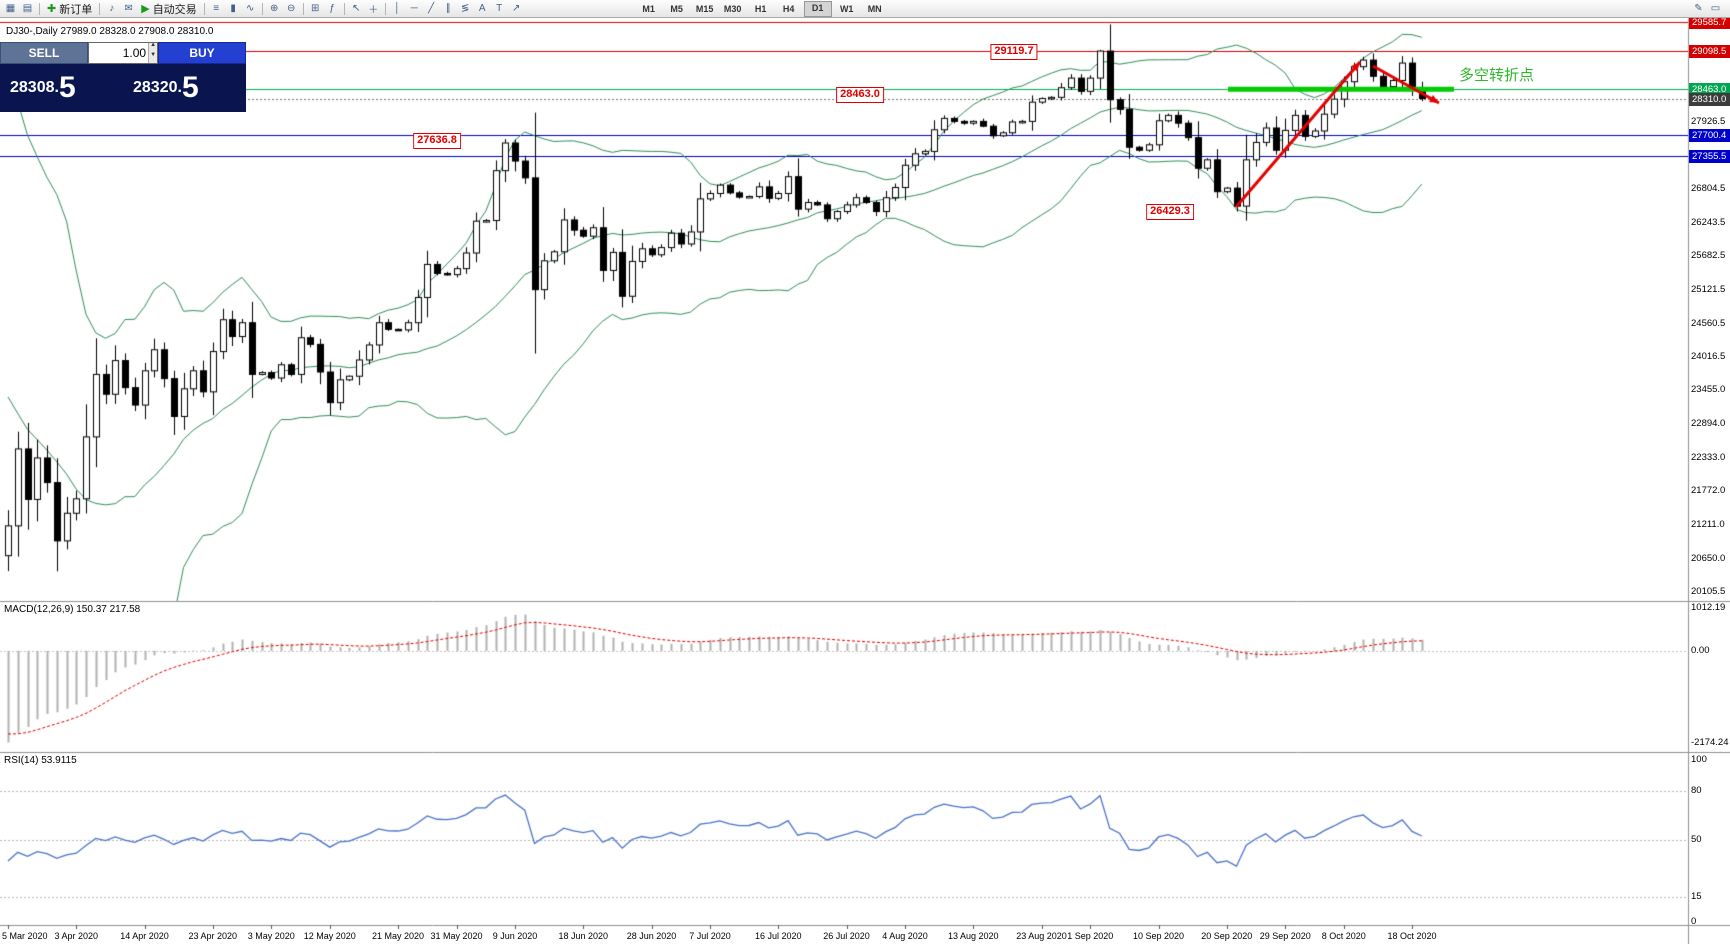  I want to click on one-click-trading-panel: SELL ▲ ▼ BUY 28308. 5 28320. 5, so click(123, 77).